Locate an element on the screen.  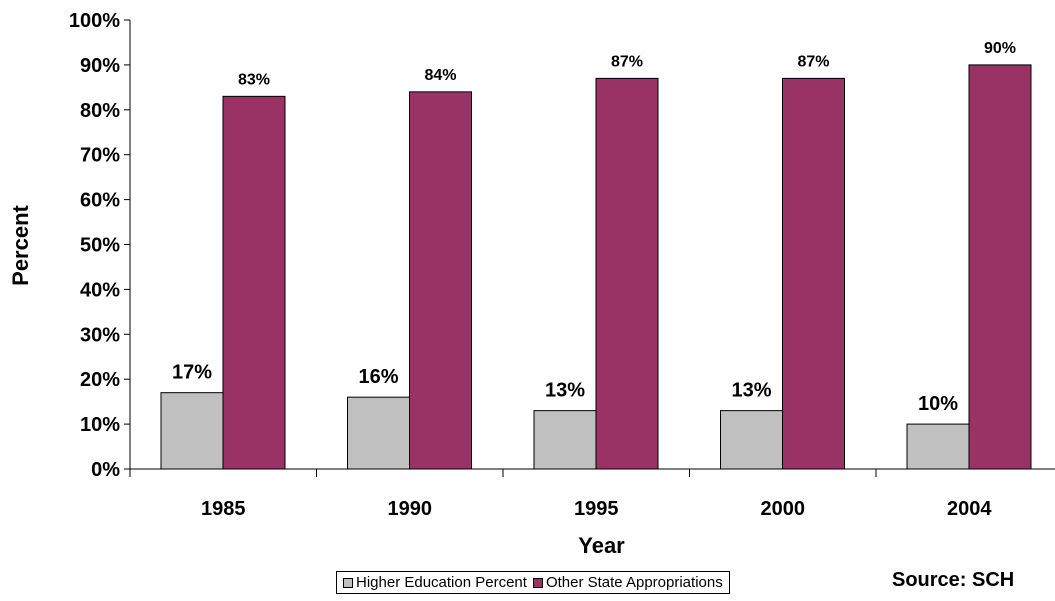
x-tick-label: 1990 is located at coordinates (410, 509).